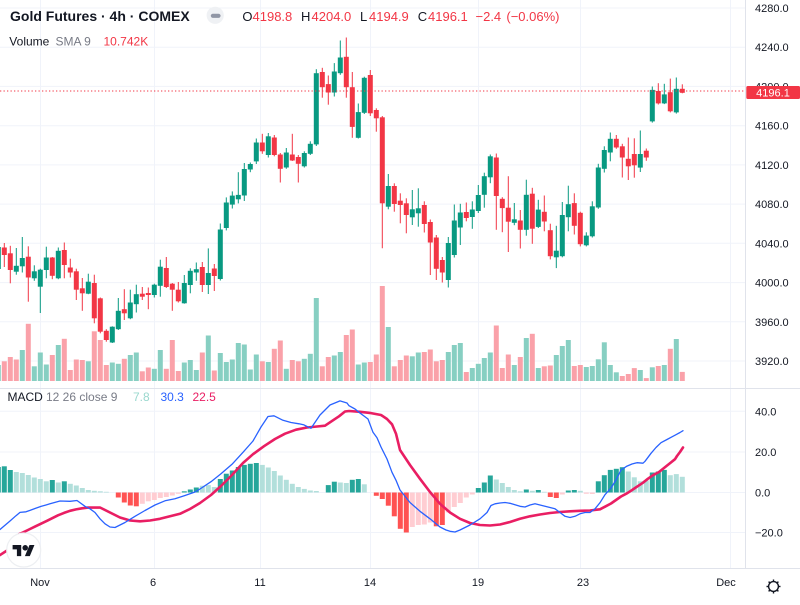  I want to click on svg-text: 20.0, so click(765, 453).